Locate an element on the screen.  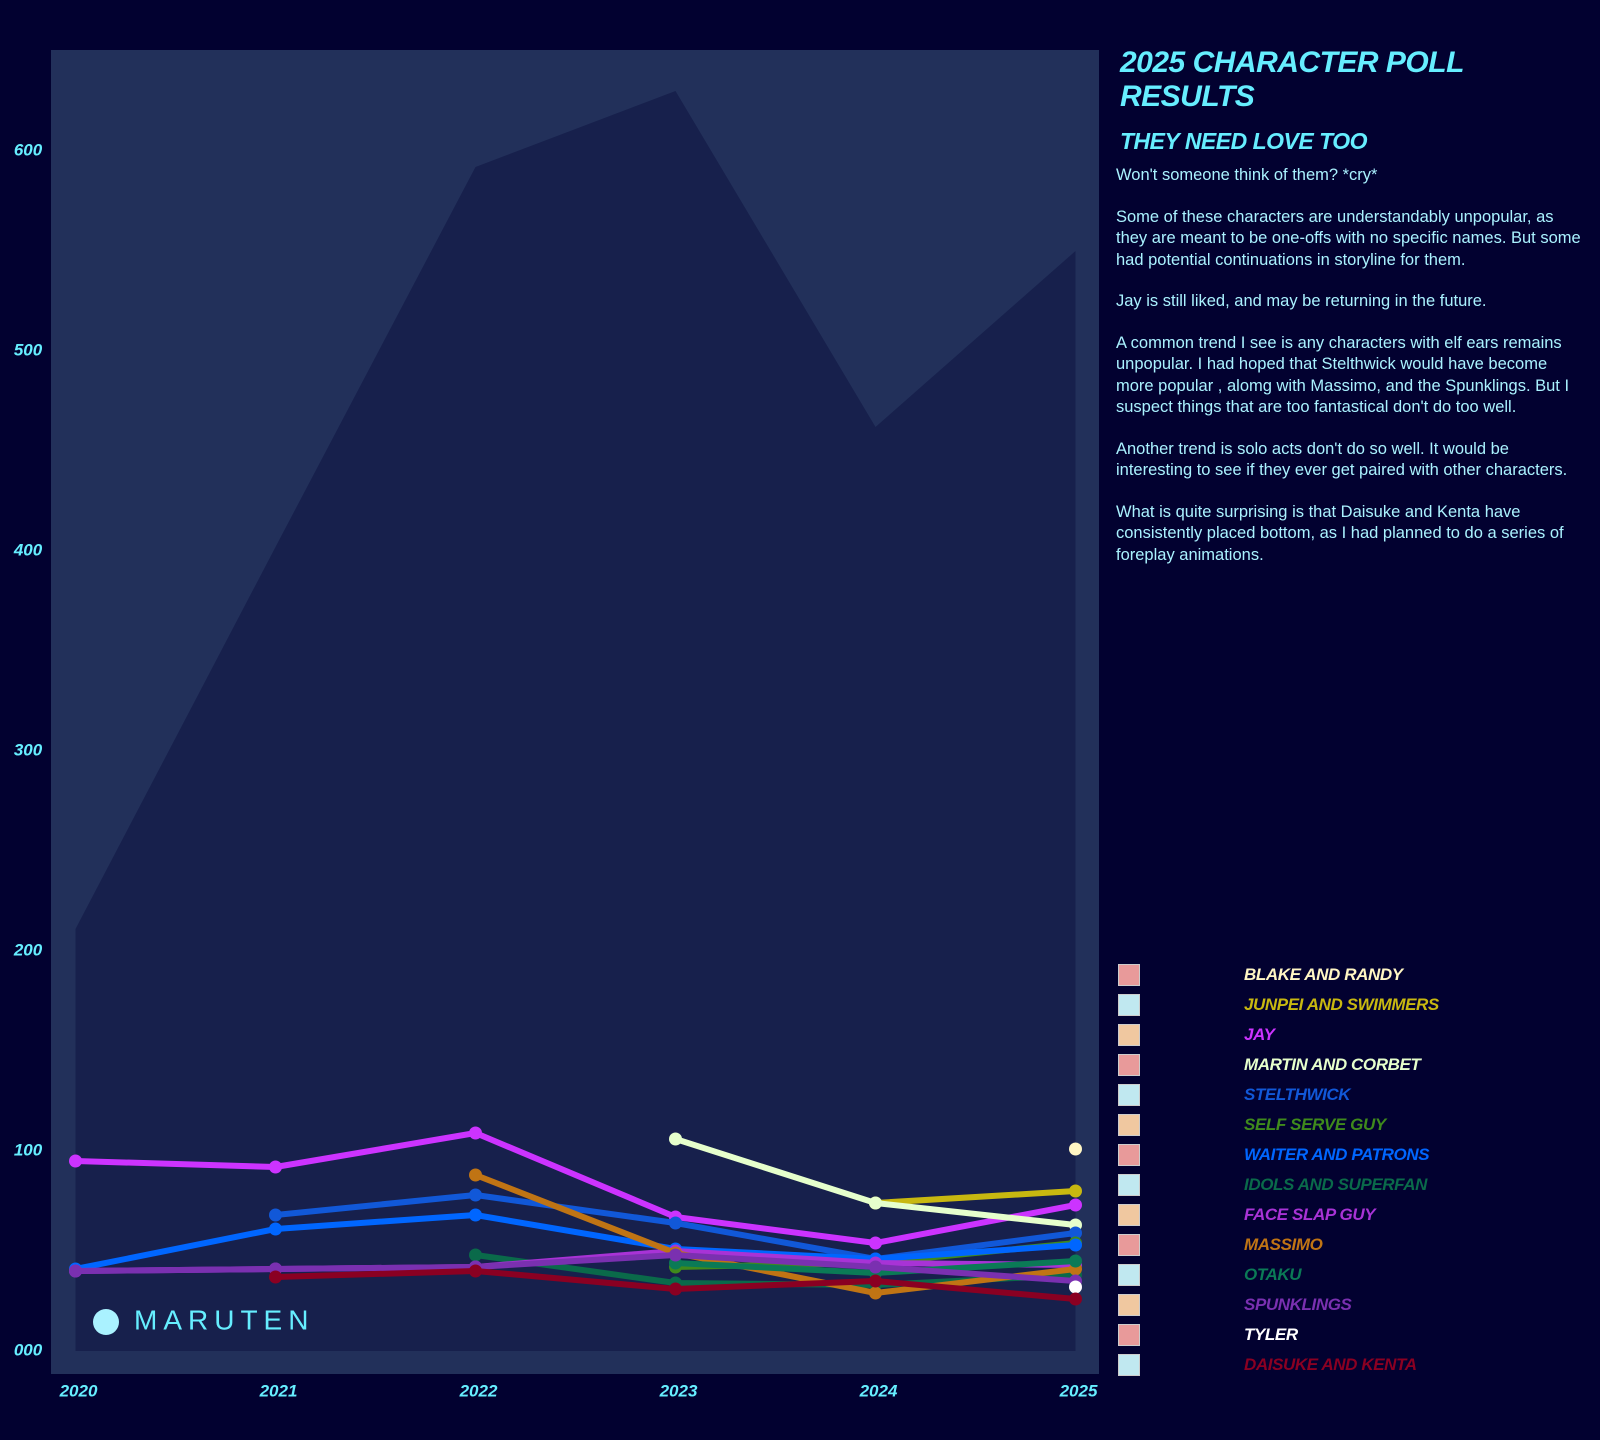
legend-item: TYLER is located at coordinates (1278, 1335).